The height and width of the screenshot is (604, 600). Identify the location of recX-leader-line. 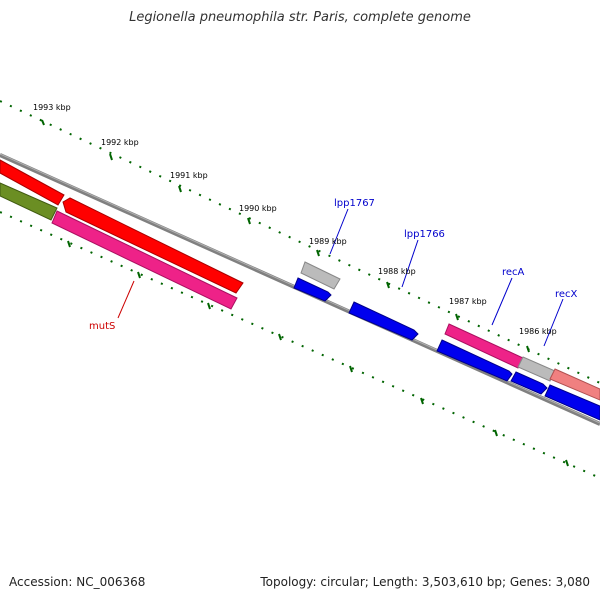
(553, 322).